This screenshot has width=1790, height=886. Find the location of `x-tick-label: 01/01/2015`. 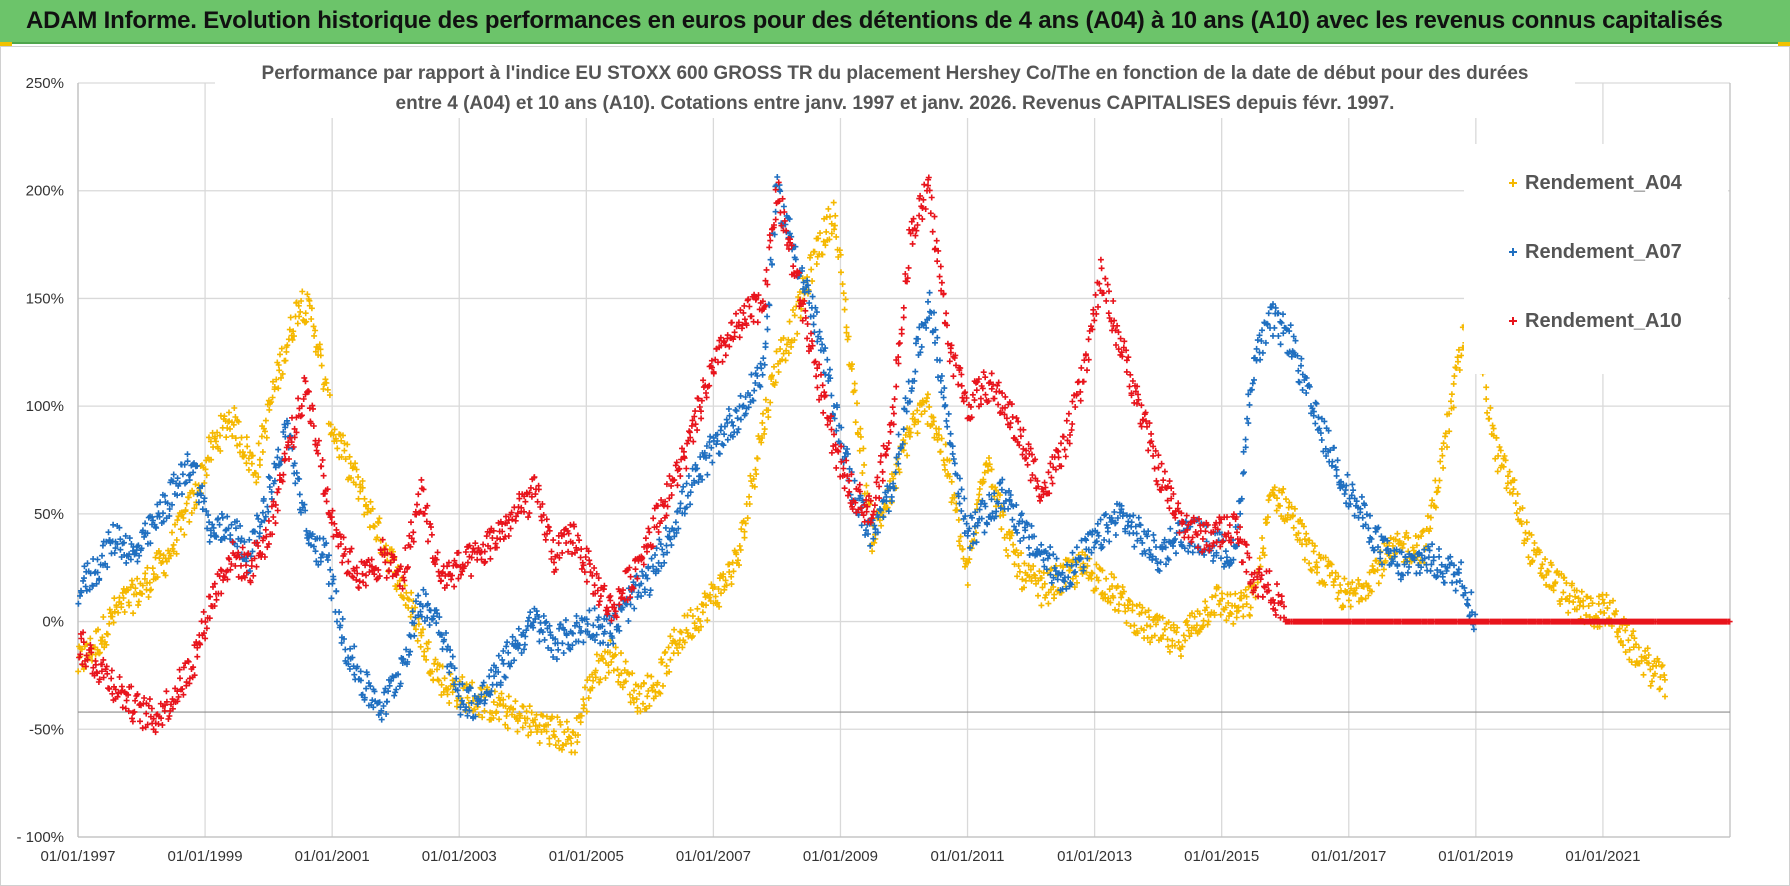

x-tick-label: 01/01/2015 is located at coordinates (1221, 856).